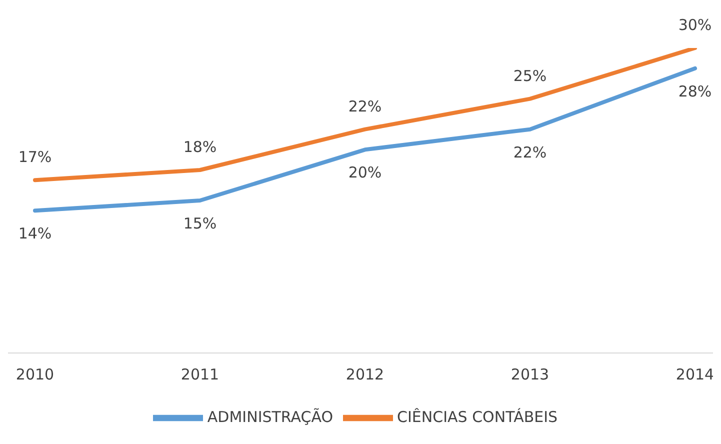 The image size is (721, 444). What do you see at coordinates (695, 91) in the screenshot?
I see `data-label: 28%` at bounding box center [695, 91].